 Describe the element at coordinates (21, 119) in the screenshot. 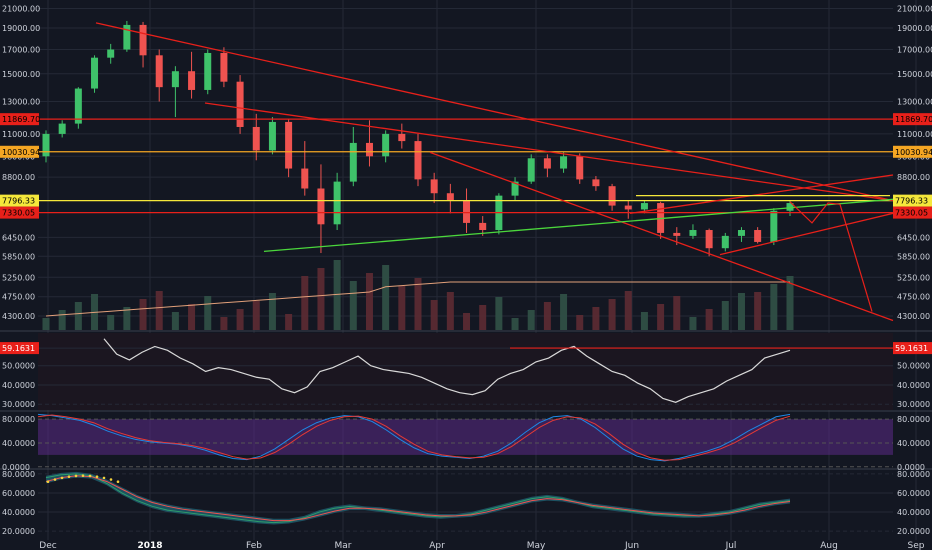

I see `price-label-left: 11869.70` at that location.